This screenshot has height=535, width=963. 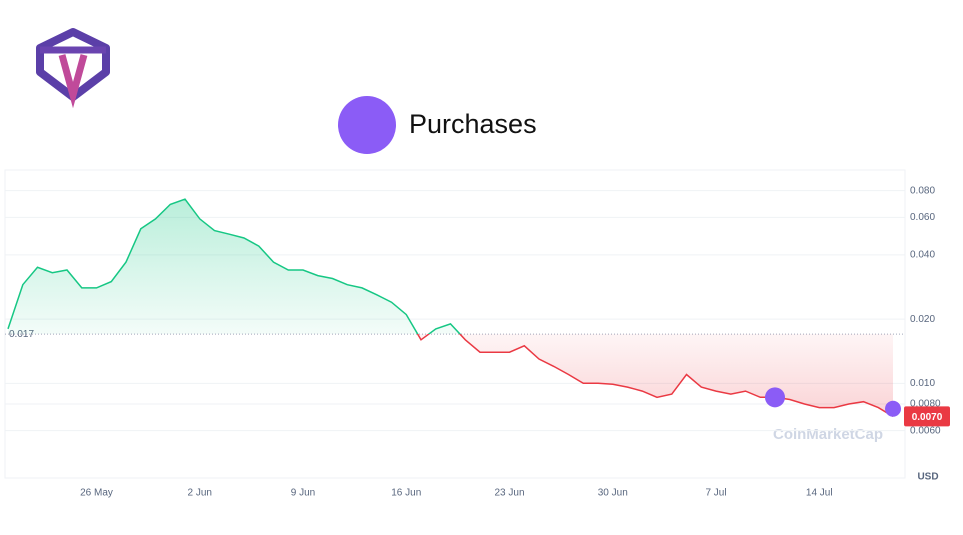 I want to click on price-tag-label: 0.0070, so click(x=927, y=417).